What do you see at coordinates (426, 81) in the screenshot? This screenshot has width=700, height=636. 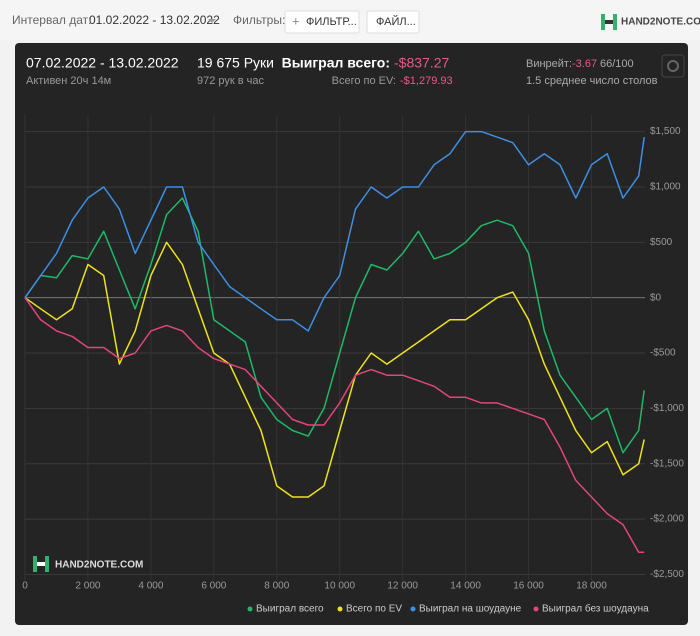 I see `ev-value: -$1,279.93` at bounding box center [426, 81].